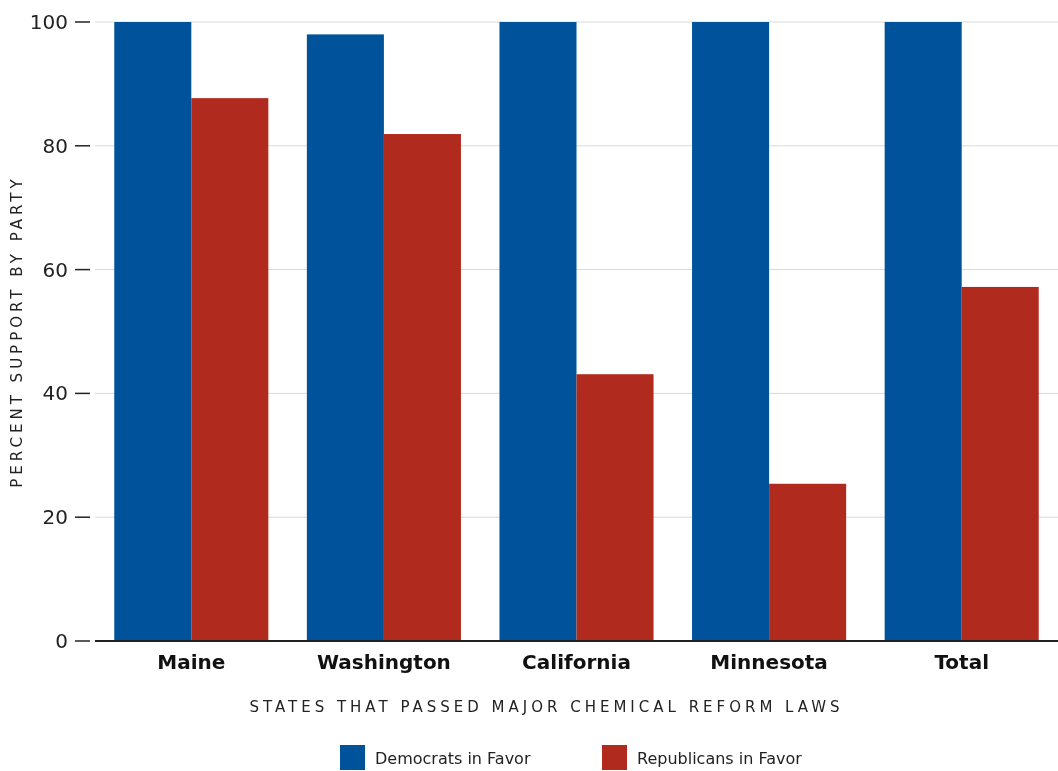  I want to click on y-tick-label: 60, so click(55, 269).